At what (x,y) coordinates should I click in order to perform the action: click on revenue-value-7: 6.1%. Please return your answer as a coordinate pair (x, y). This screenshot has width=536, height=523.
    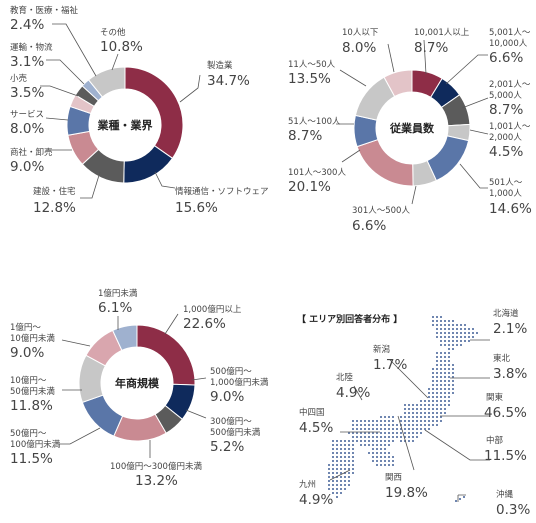
    Looking at the image, I should click on (115, 308).